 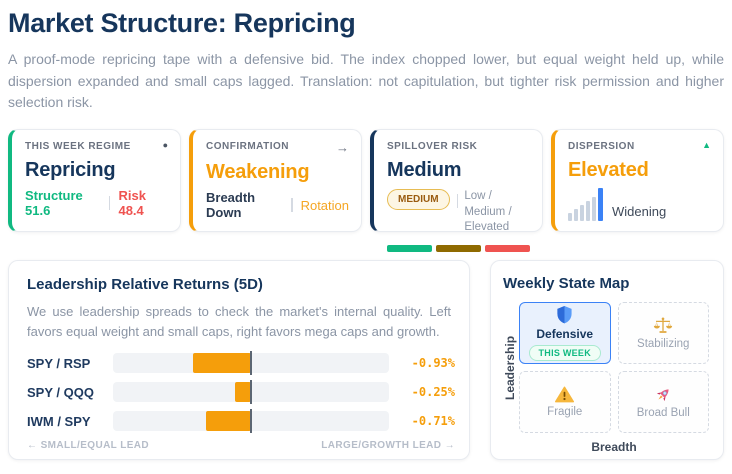 I want to click on x-axis-label: Breadth, so click(x=614, y=447).